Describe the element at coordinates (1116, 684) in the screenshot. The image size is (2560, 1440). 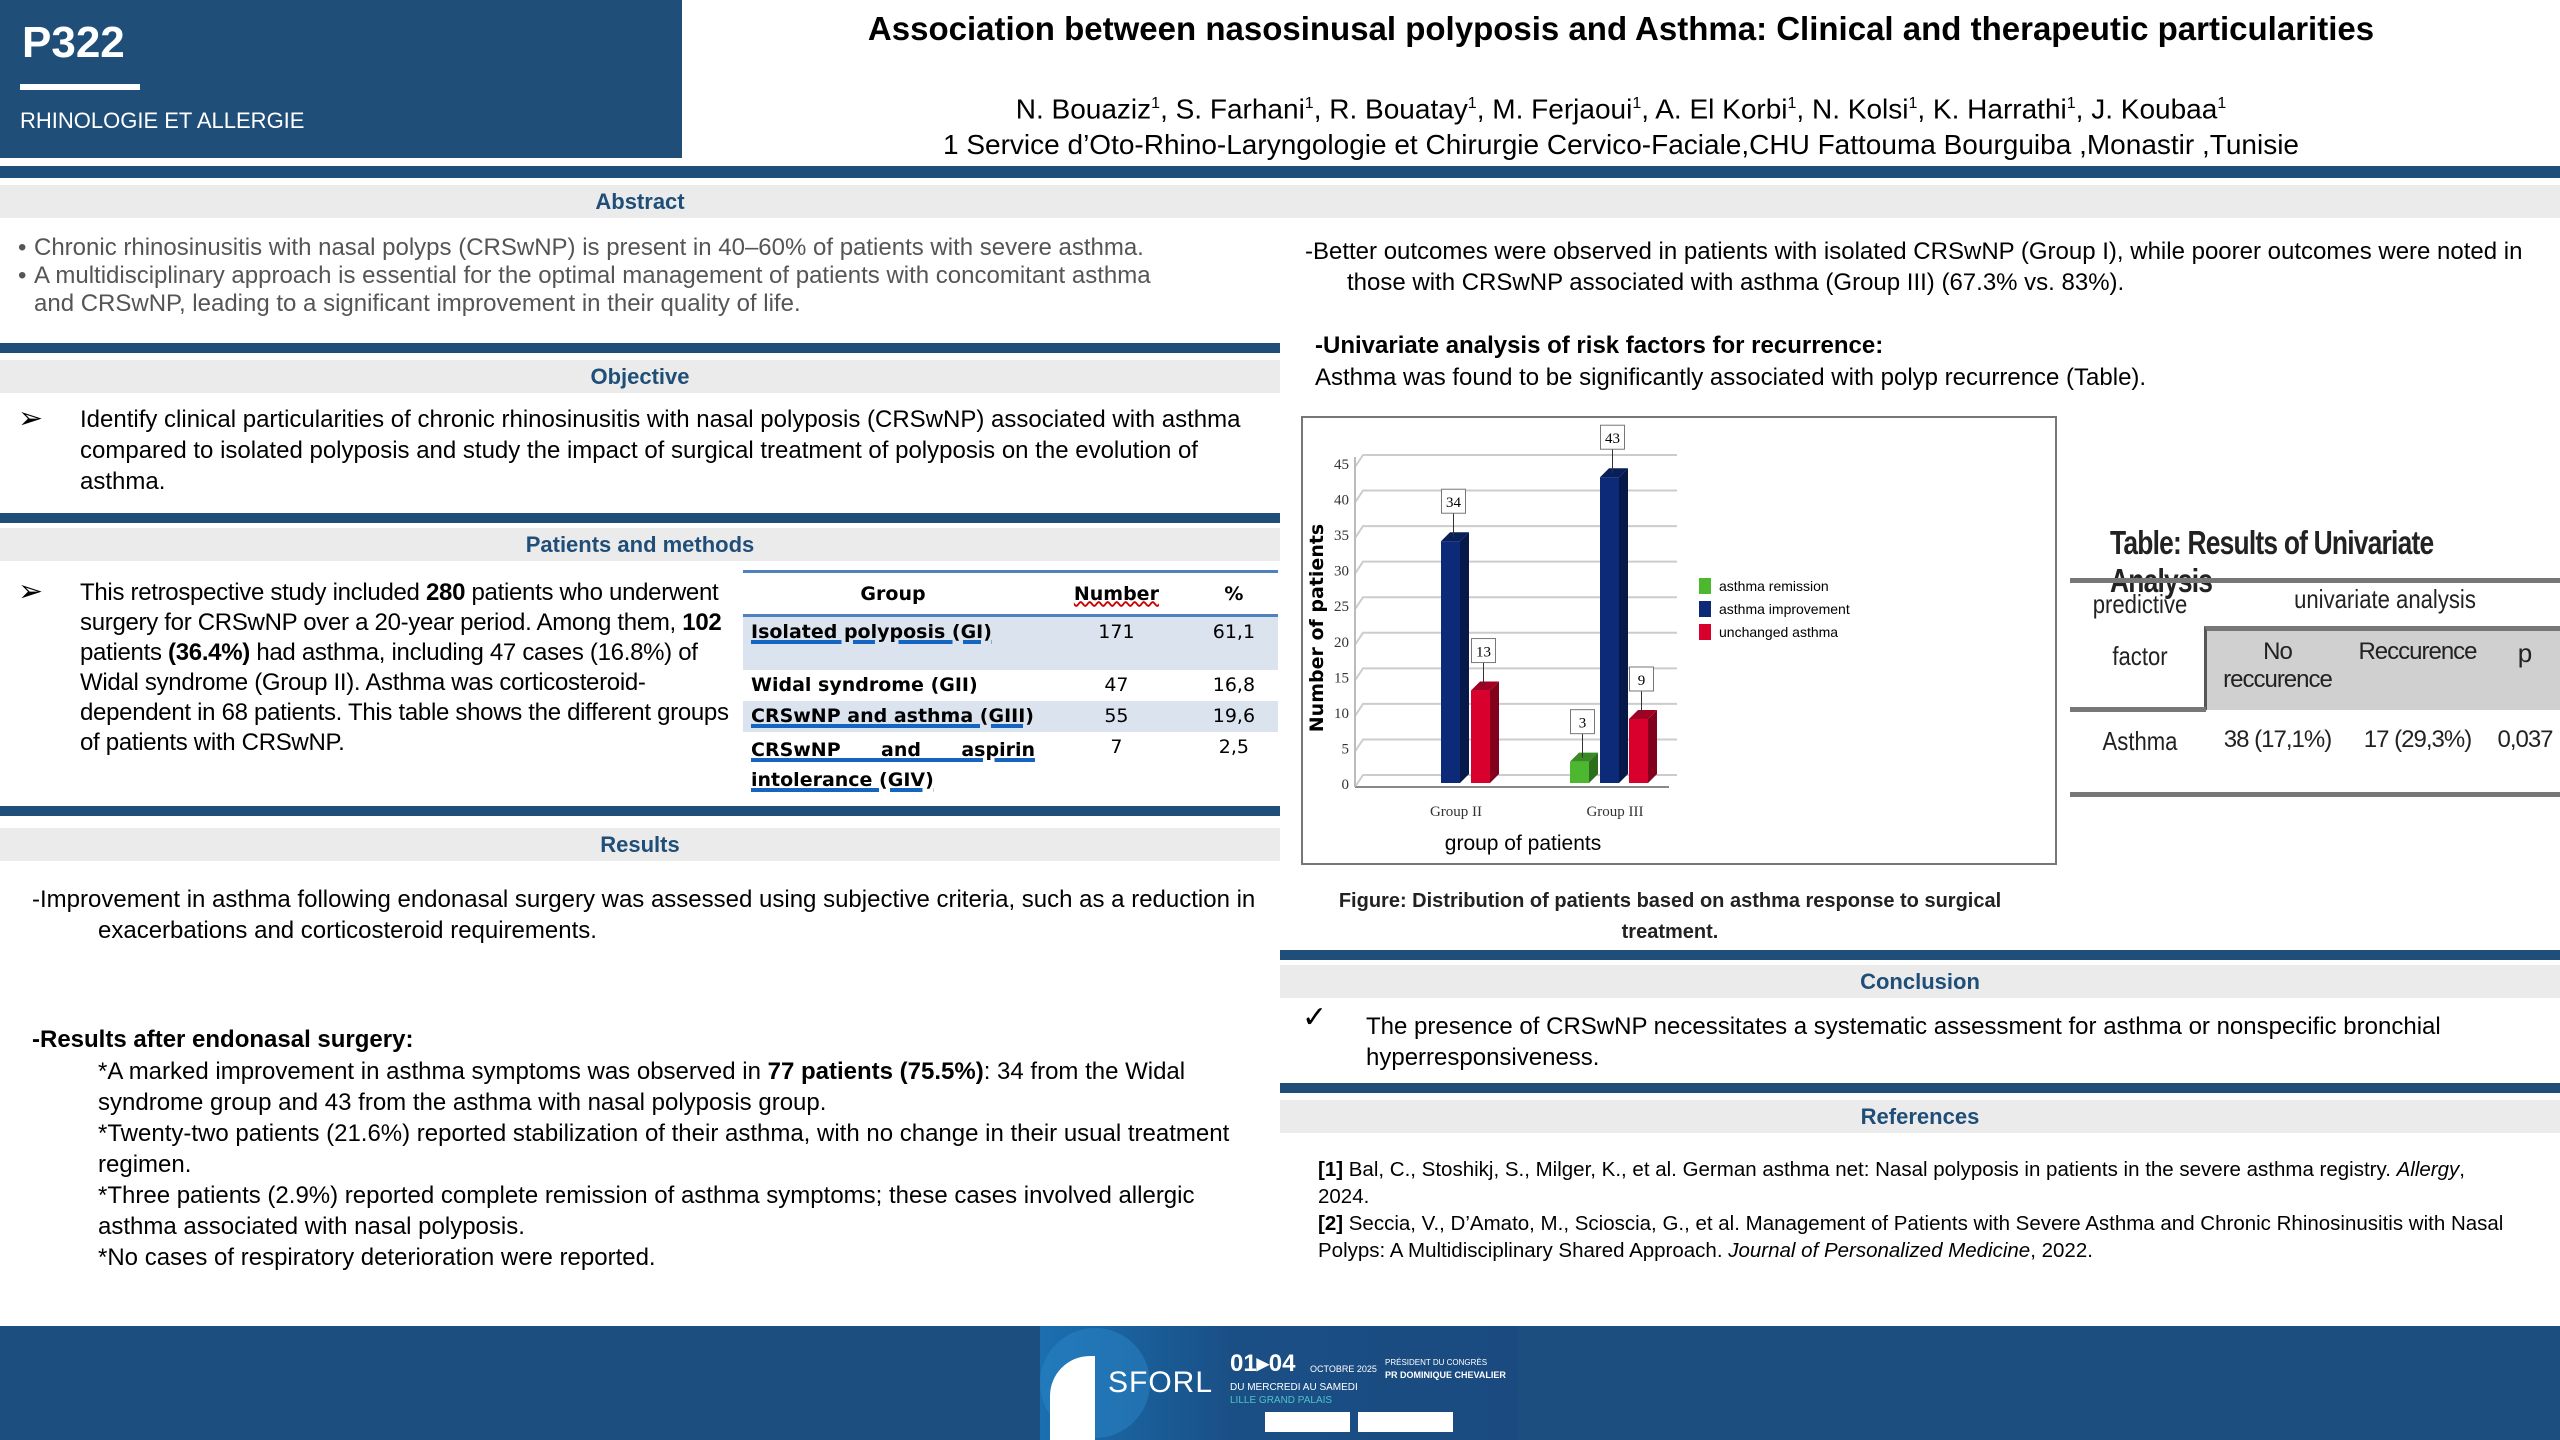
I see `cell: 47` at that location.